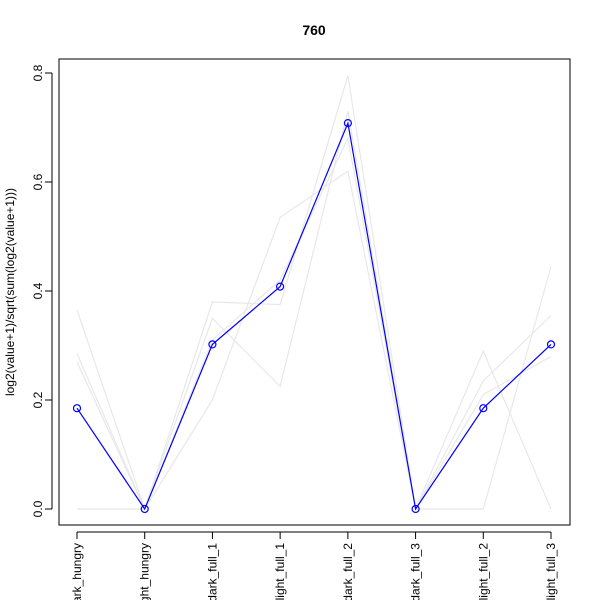 The width and height of the screenshot is (600, 600). Describe the element at coordinates (416, 571) in the screenshot. I see `x-tick-label-dark_full_3: dark_full_3` at that location.